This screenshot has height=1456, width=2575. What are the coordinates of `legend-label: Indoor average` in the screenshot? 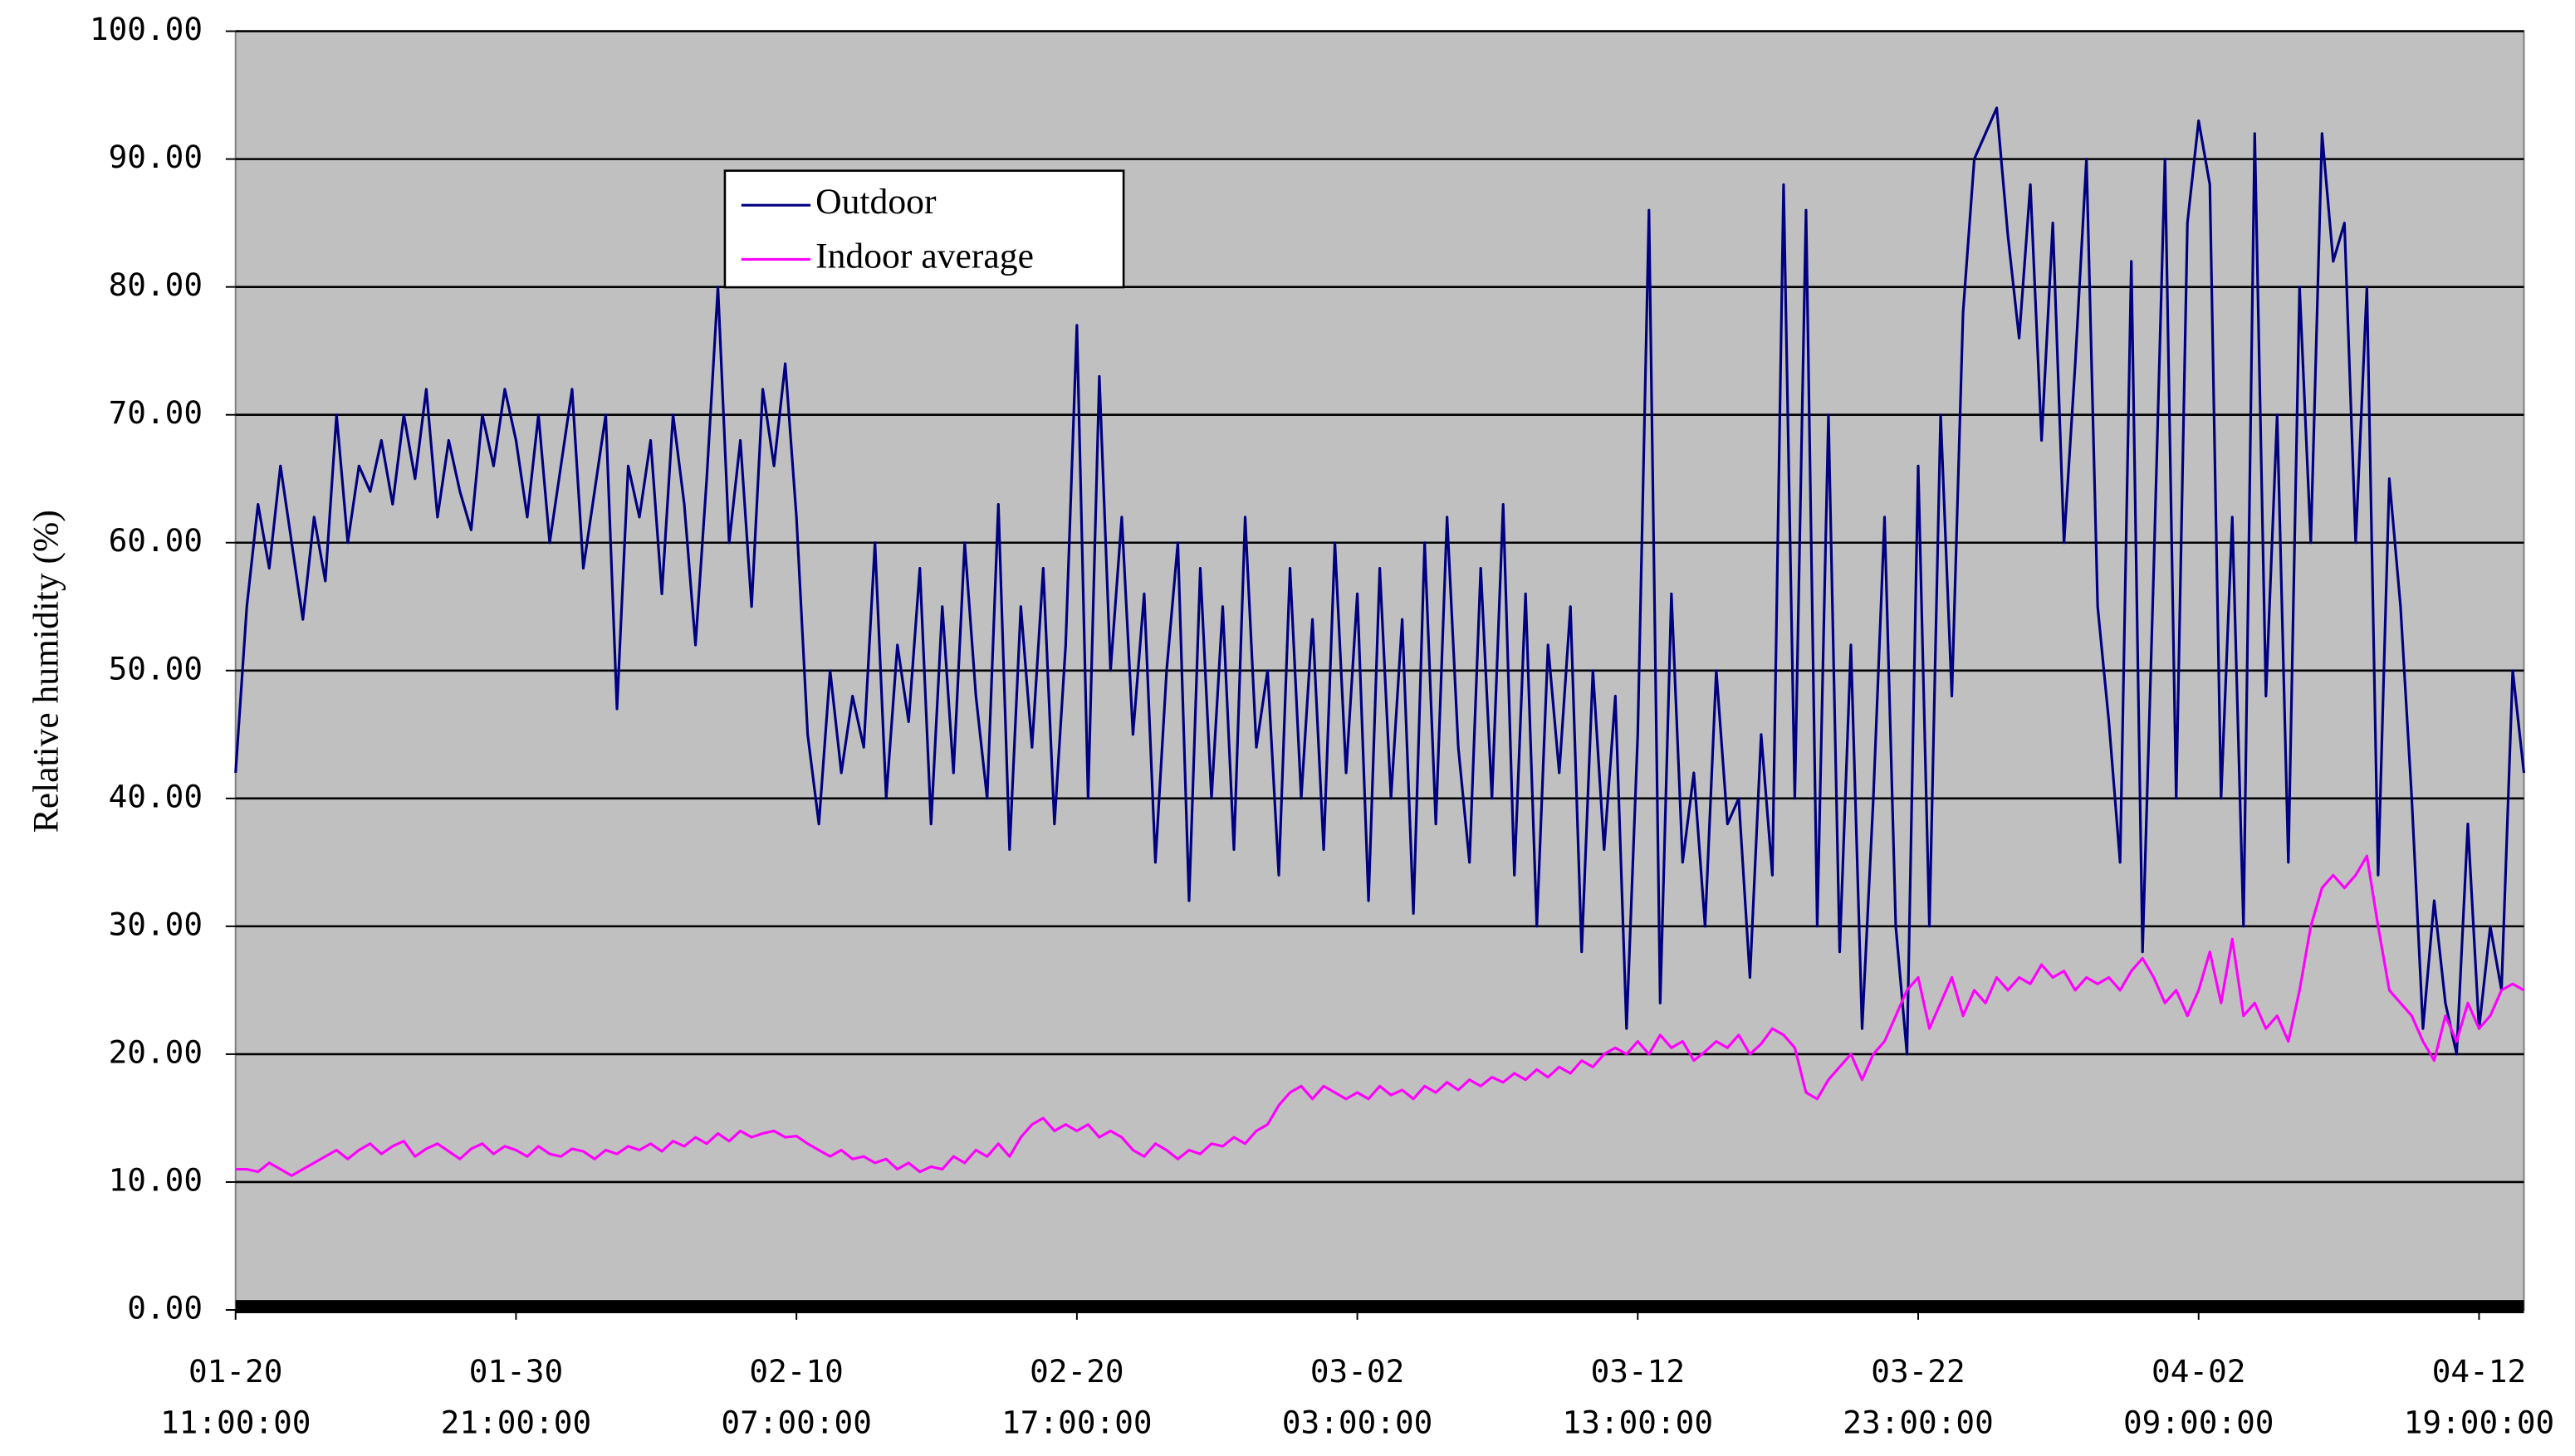 It's located at (924, 256).